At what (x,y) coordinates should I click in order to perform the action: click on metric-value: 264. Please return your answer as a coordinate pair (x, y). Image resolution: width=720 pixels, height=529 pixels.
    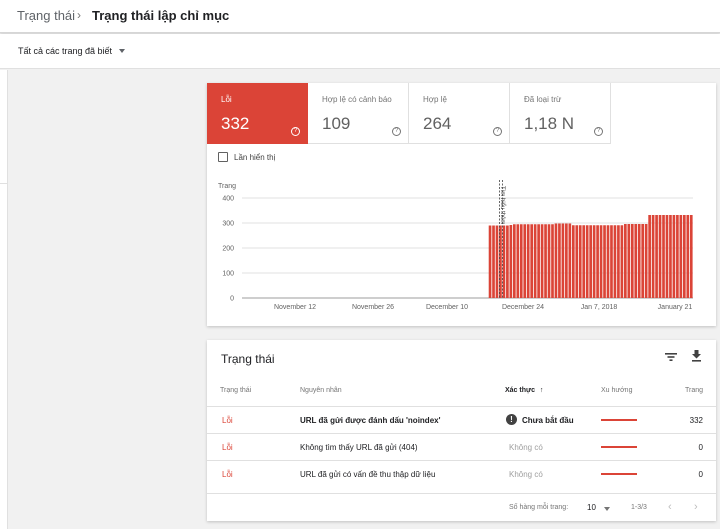
    Looking at the image, I should click on (437, 123).